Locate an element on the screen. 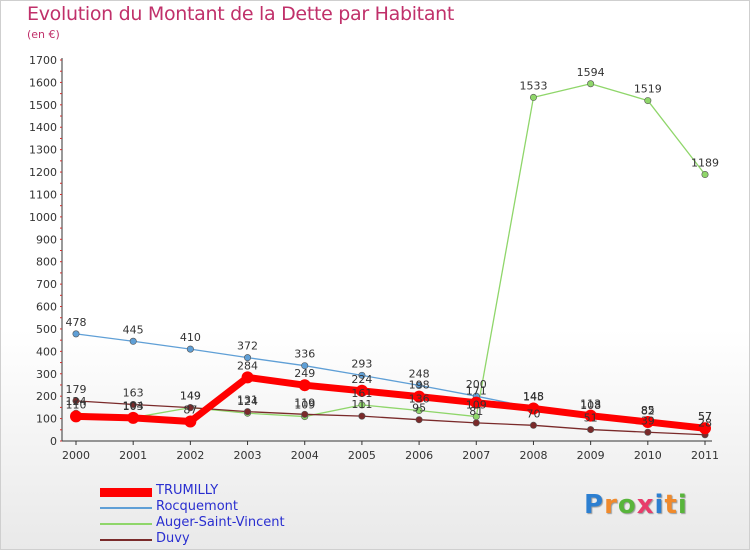 This screenshot has width=750, height=550. y-tick-label: 0 is located at coordinates (53, 441).